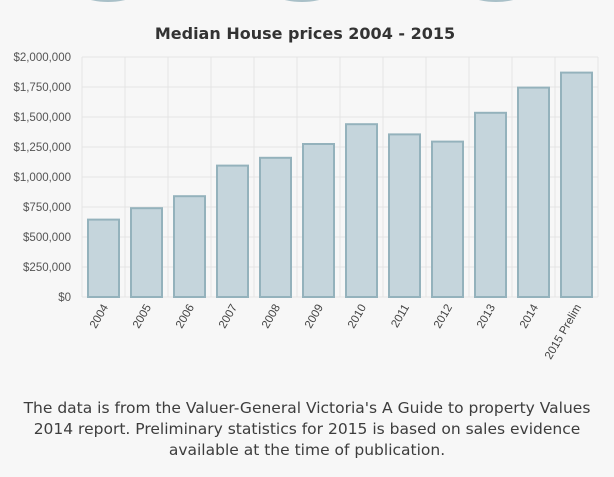 The height and width of the screenshot is (477, 614). I want to click on x-tick-label: 2010, so click(357, 317).